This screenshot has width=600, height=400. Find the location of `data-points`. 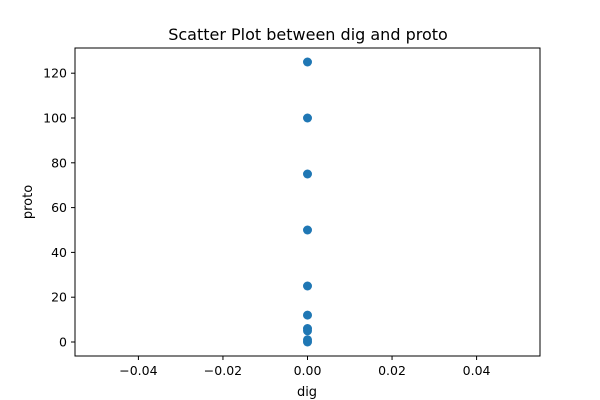

data-points is located at coordinates (307, 202).